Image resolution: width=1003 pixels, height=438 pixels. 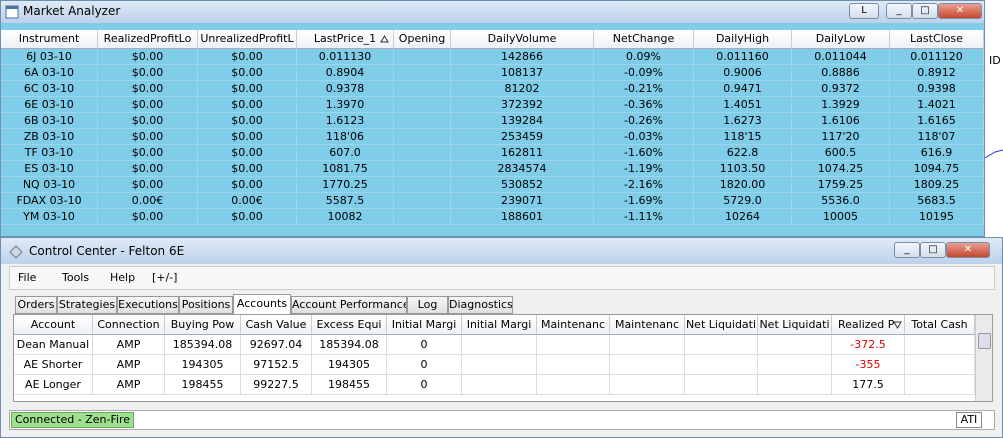 What do you see at coordinates (107, 251) in the screenshot?
I see `window-title: Control Center - Felton 6E` at bounding box center [107, 251].